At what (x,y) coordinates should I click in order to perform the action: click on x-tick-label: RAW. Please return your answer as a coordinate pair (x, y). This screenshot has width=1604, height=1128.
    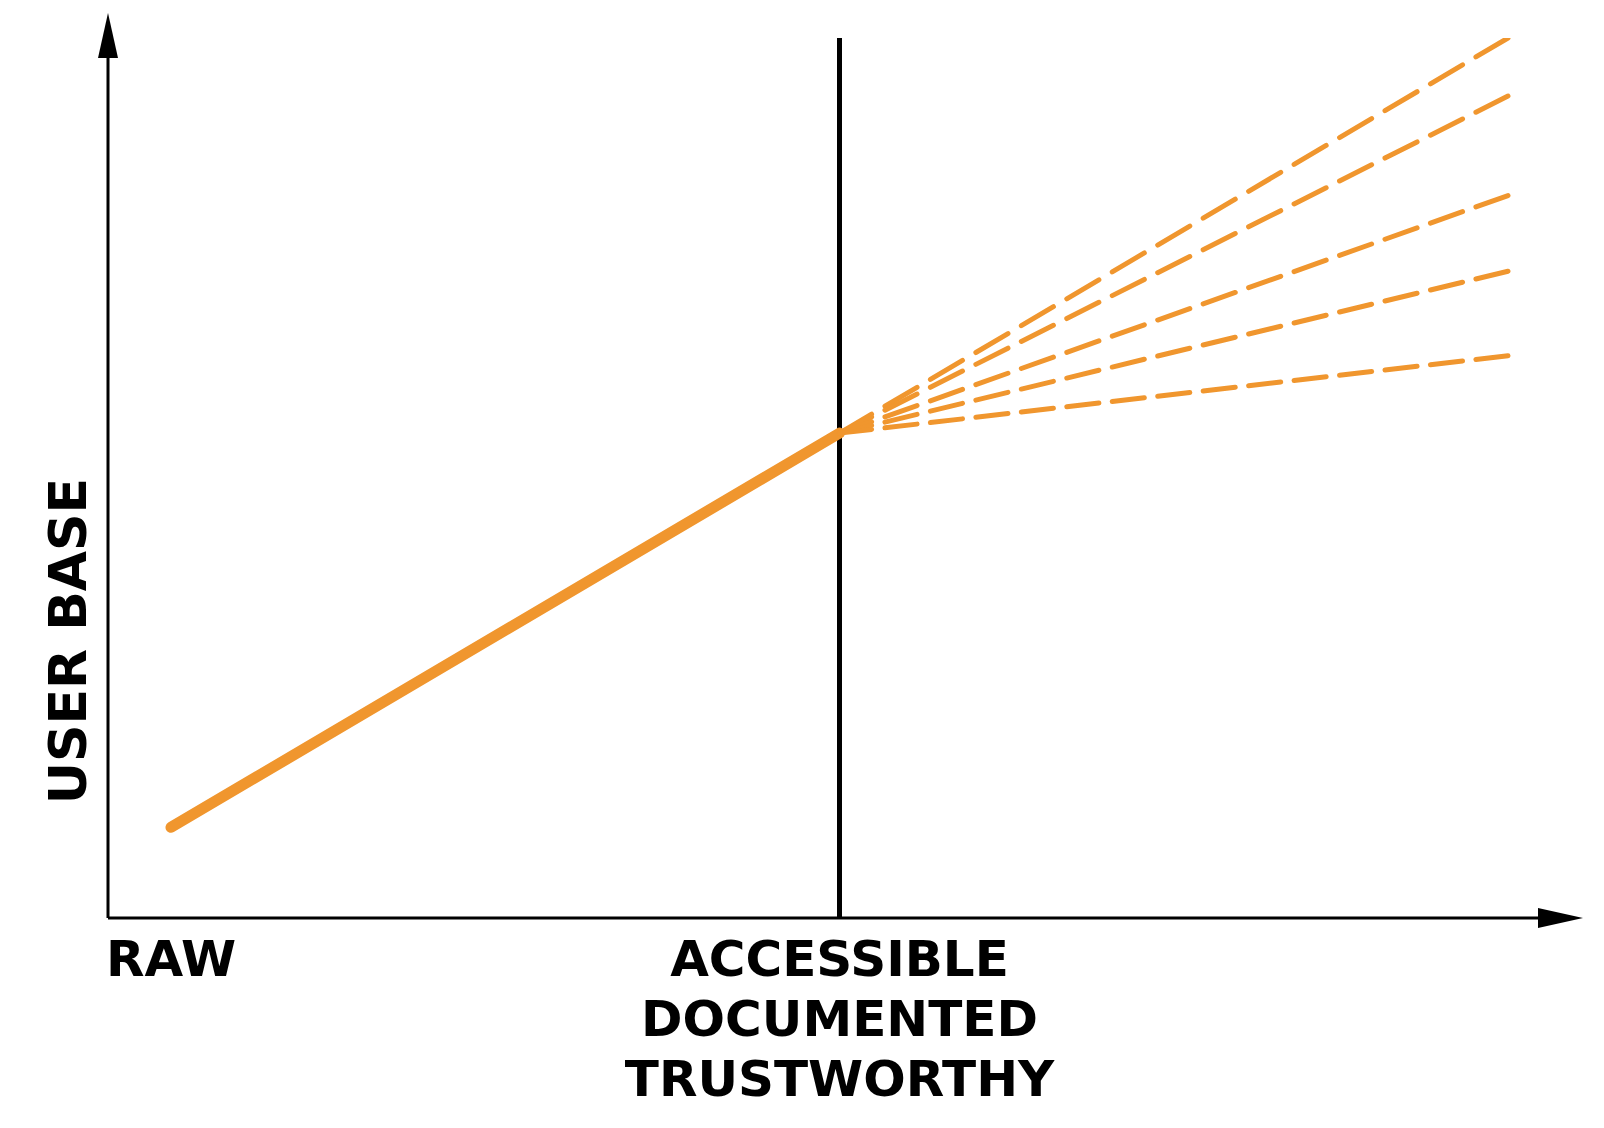
    Looking at the image, I should click on (171, 959).